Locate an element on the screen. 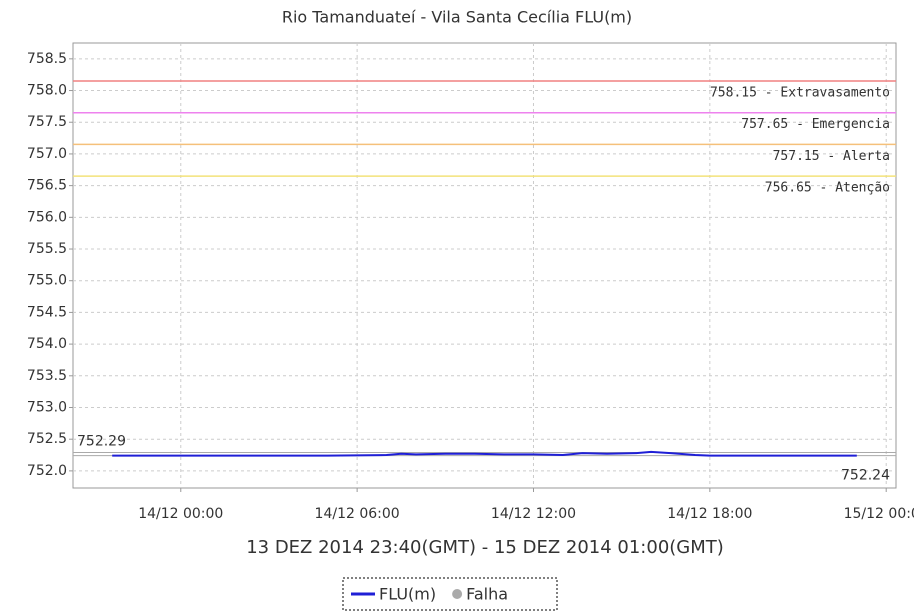 The width and height of the screenshot is (914, 614). legend-box is located at coordinates (450, 594).